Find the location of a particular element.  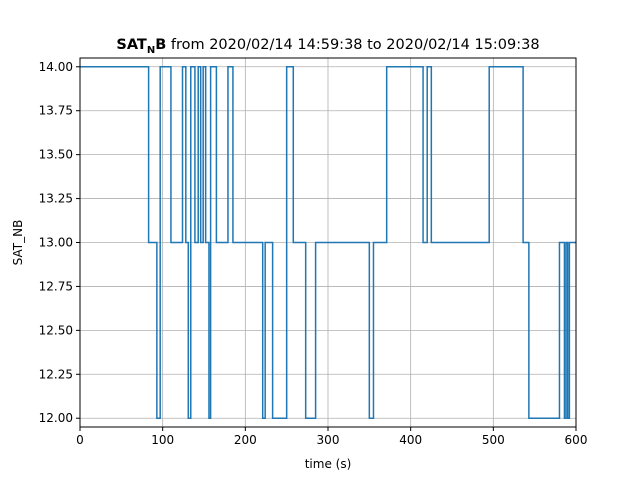

y-tick-label: 14.00 is located at coordinates (56, 67).